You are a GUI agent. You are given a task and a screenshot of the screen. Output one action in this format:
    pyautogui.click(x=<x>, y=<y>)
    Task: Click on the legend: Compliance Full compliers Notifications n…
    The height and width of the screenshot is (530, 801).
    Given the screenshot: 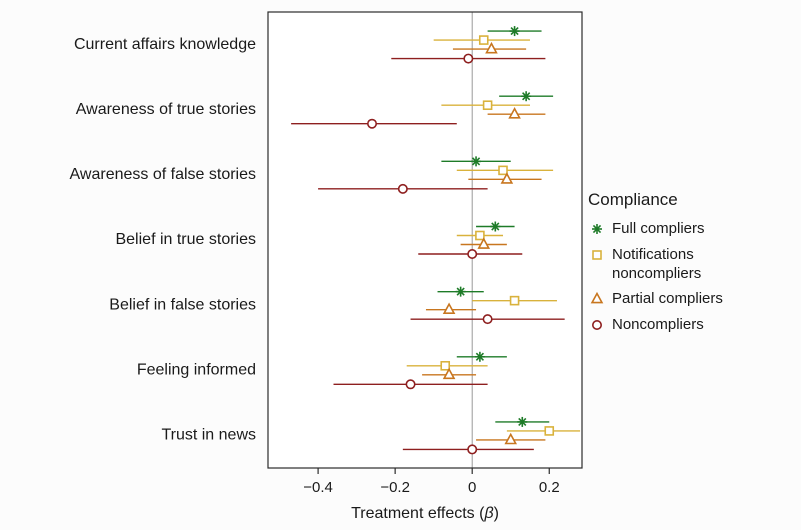 What is the action you would take?
    pyautogui.click(x=693, y=266)
    